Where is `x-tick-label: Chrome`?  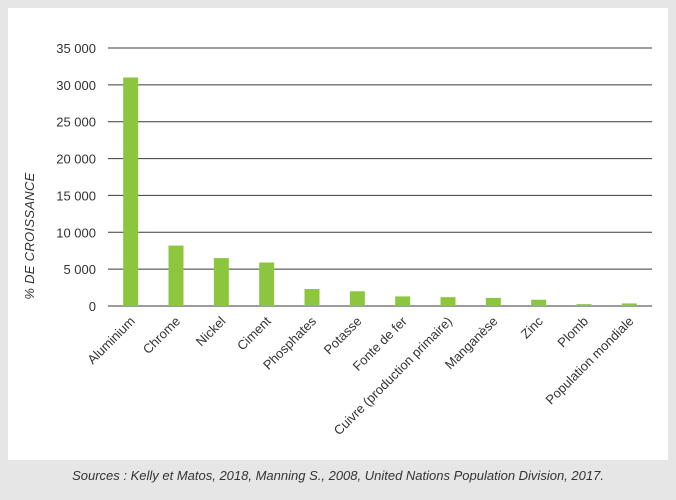
x-tick-label: Chrome is located at coordinates (161, 335).